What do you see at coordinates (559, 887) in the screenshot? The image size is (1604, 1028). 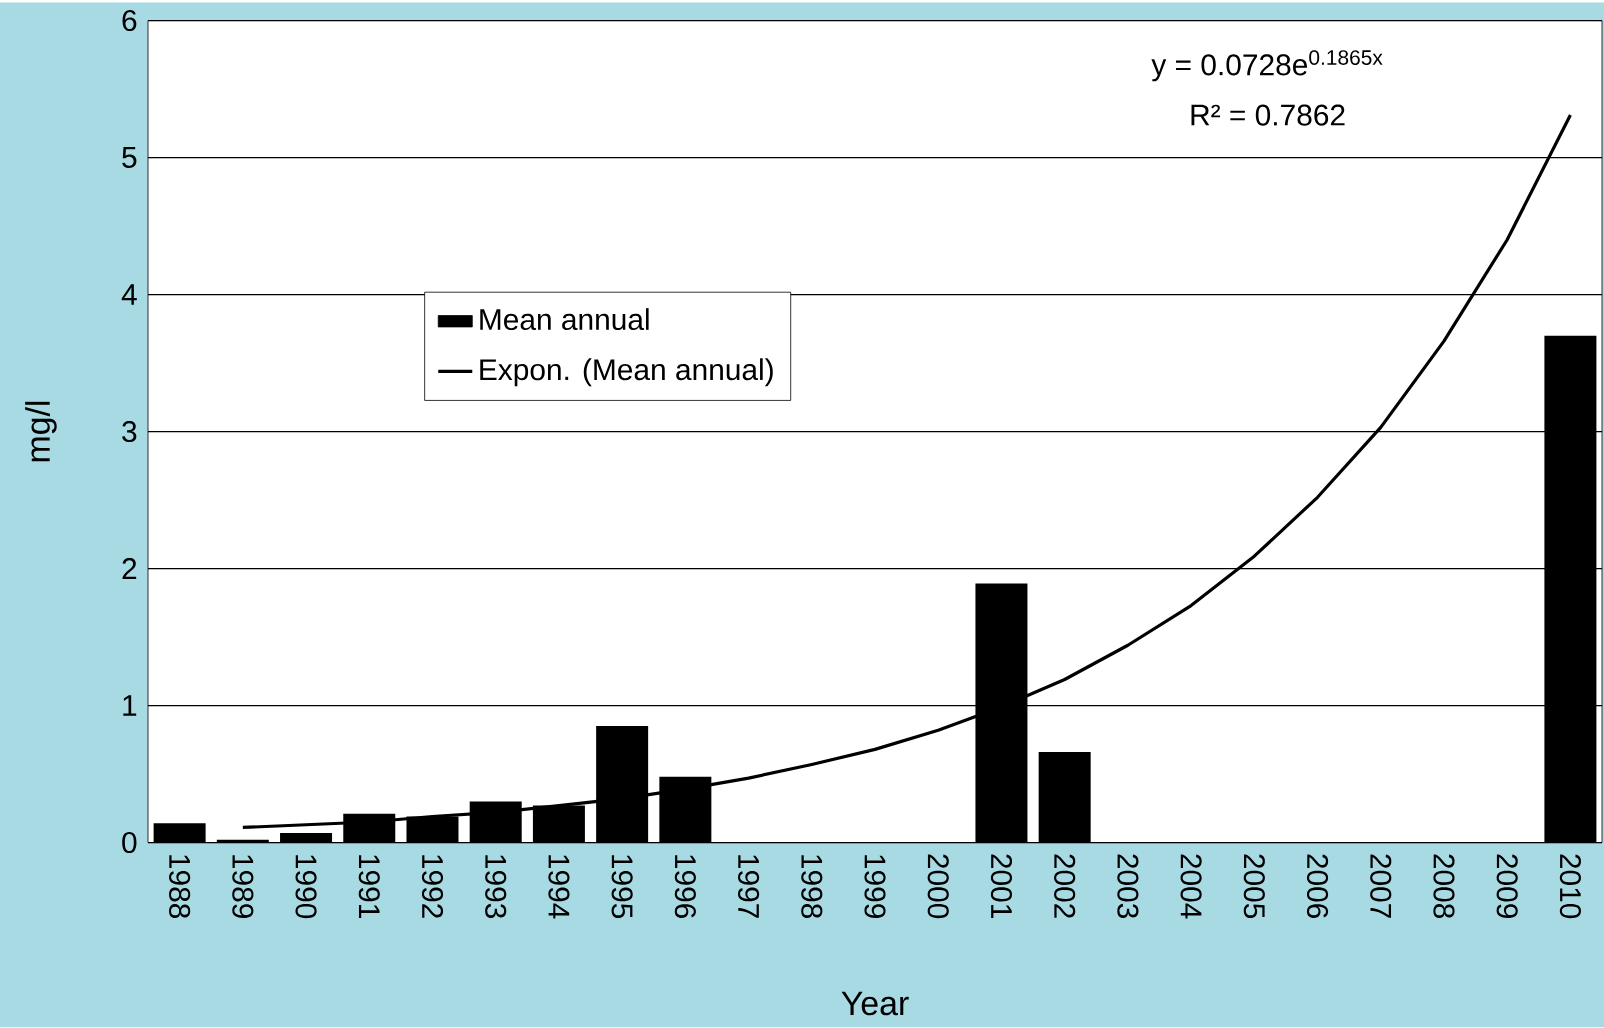 I see `x-tick-label: 1994` at bounding box center [559, 887].